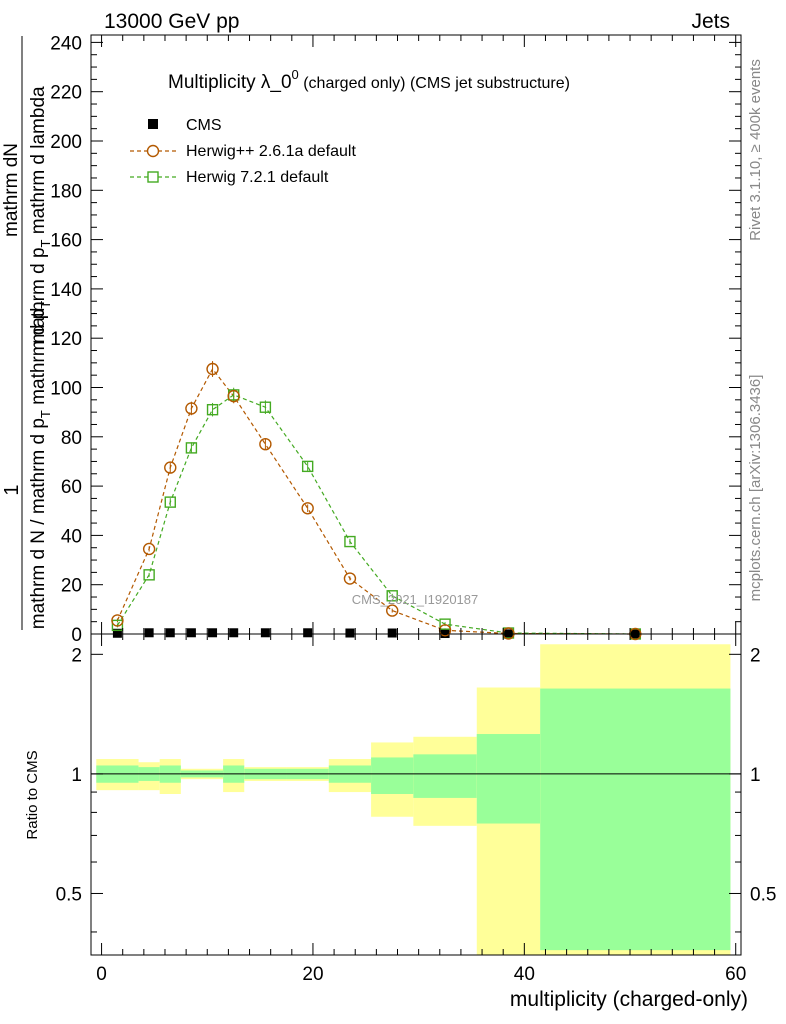 The width and height of the screenshot is (786, 1024). What do you see at coordinates (45, 414) in the screenshot?
I see `y-label-den-part1-sub: T` at bounding box center [45, 414].